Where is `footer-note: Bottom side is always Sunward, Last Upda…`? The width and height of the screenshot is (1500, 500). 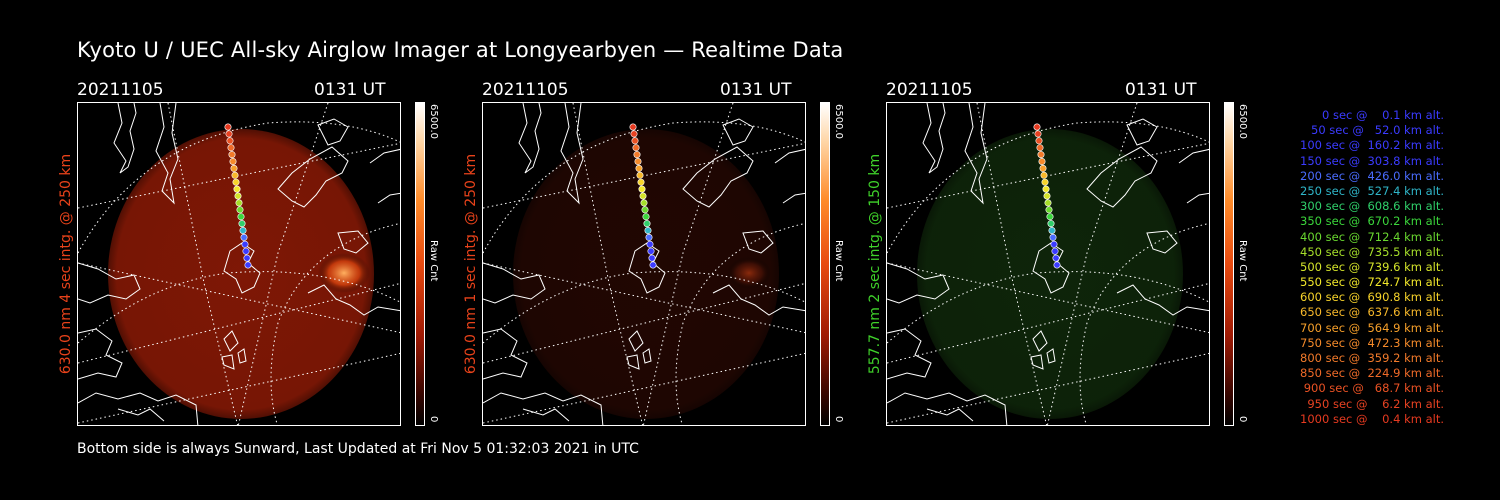 footer-note: Bottom side is always Sunward, Last Upda… is located at coordinates (358, 449).